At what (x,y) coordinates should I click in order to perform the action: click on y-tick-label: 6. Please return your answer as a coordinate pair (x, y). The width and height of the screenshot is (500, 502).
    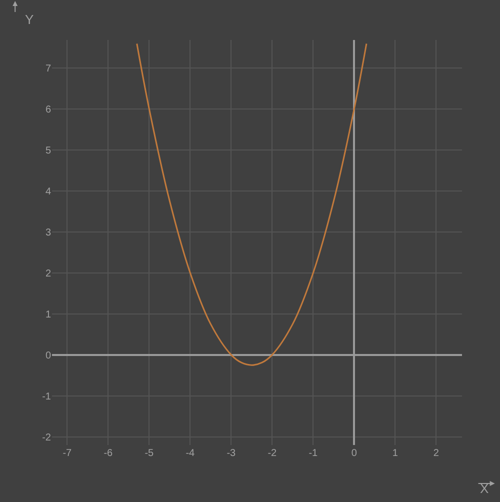
    Looking at the image, I should click on (48, 110).